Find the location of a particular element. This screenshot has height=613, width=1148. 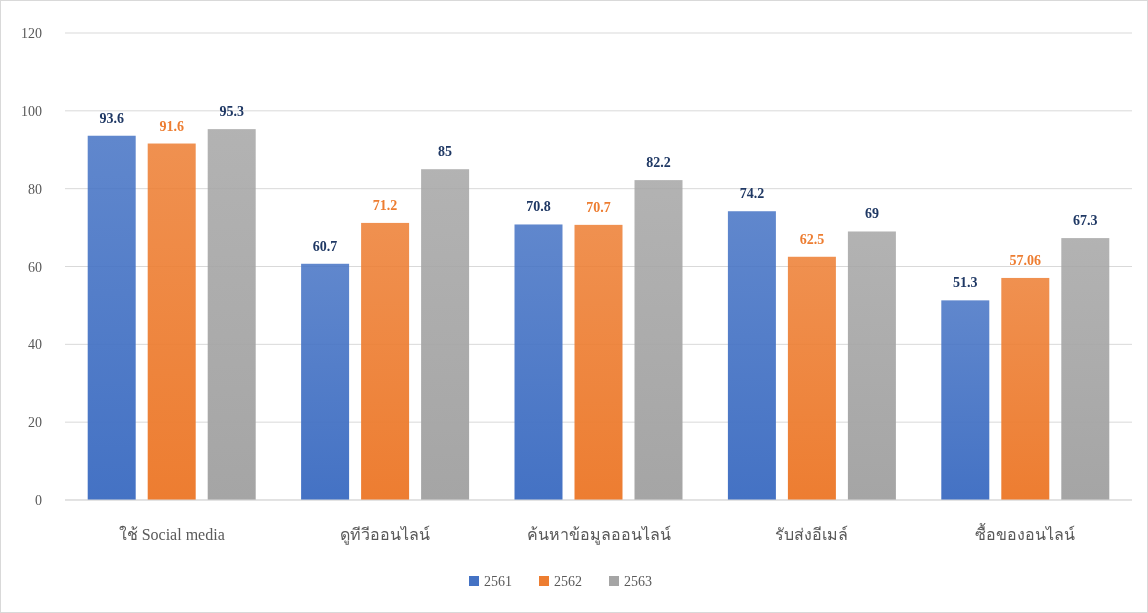

y-tick-label: 20 is located at coordinates (35, 423).